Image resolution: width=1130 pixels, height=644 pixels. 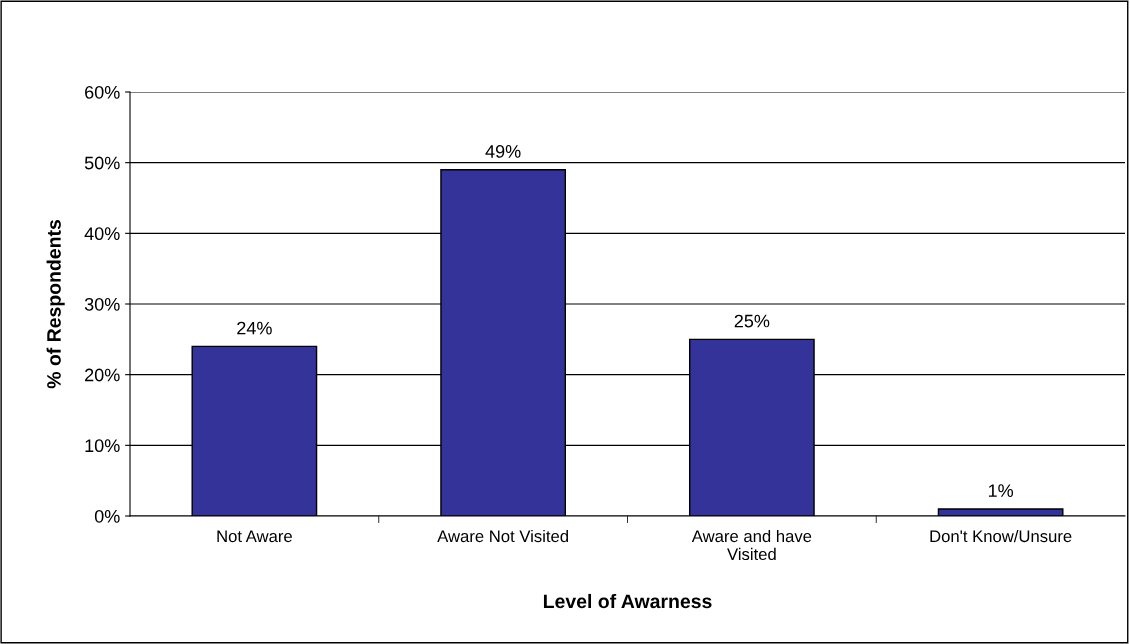 What do you see at coordinates (102, 375) in the screenshot?
I see `y-tick-label: 20%` at bounding box center [102, 375].